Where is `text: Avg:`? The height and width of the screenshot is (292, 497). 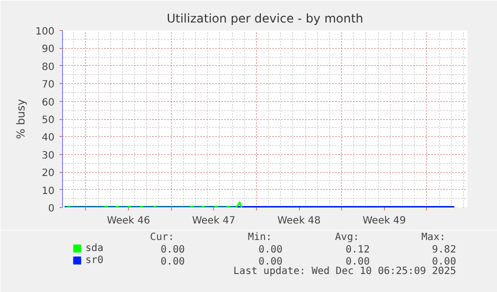
text: Avg: is located at coordinates (347, 237).